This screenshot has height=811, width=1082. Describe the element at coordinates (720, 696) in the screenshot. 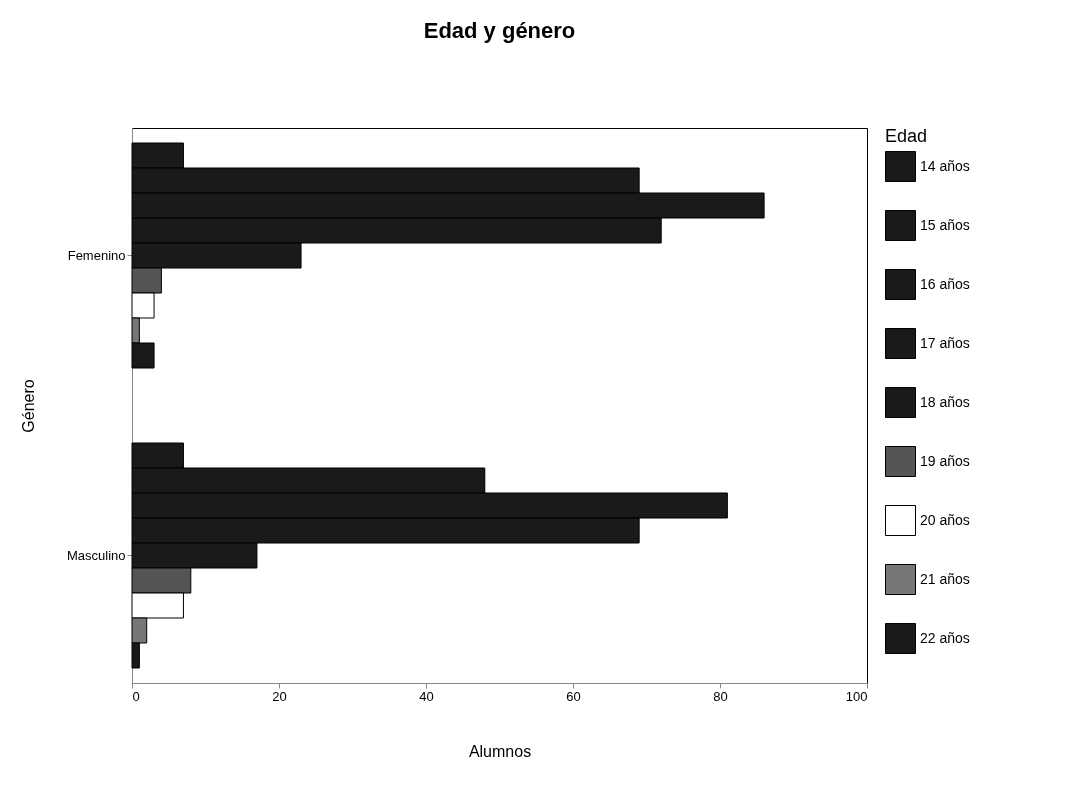

I see `x-tick-label: 80` at that location.